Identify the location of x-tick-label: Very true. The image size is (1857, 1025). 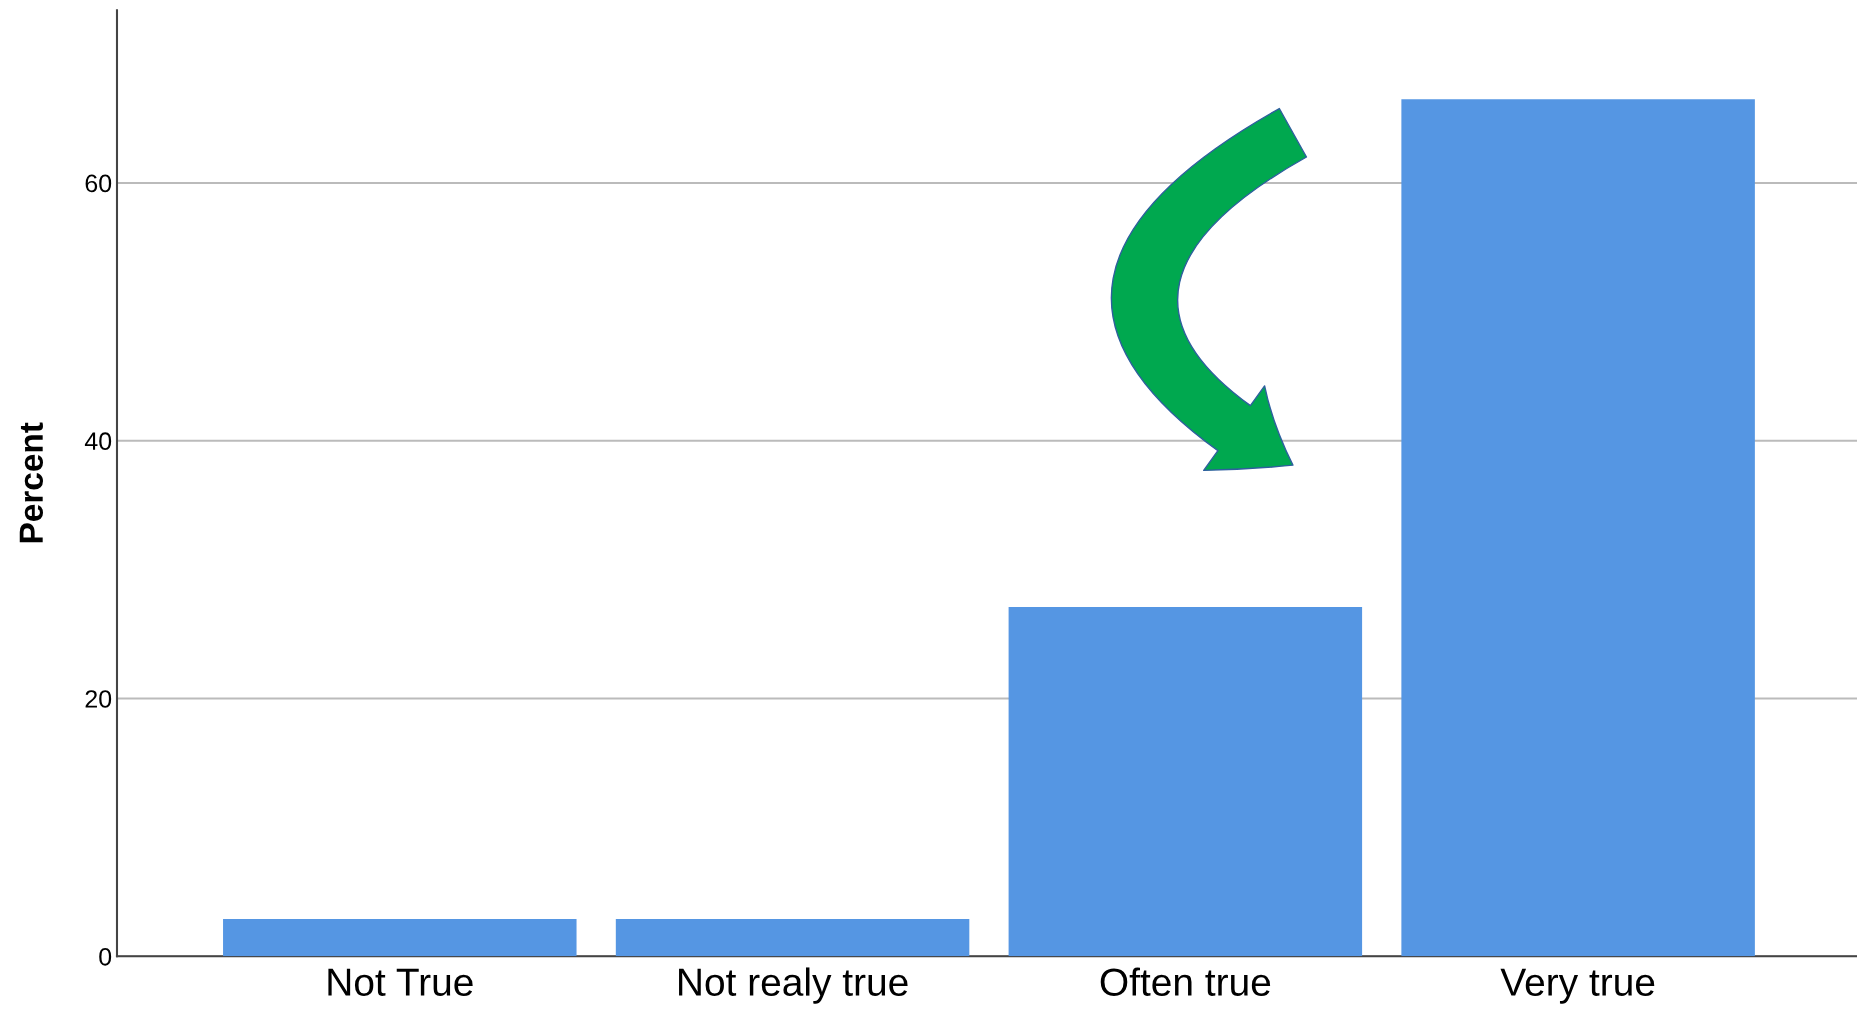
(1577, 986).